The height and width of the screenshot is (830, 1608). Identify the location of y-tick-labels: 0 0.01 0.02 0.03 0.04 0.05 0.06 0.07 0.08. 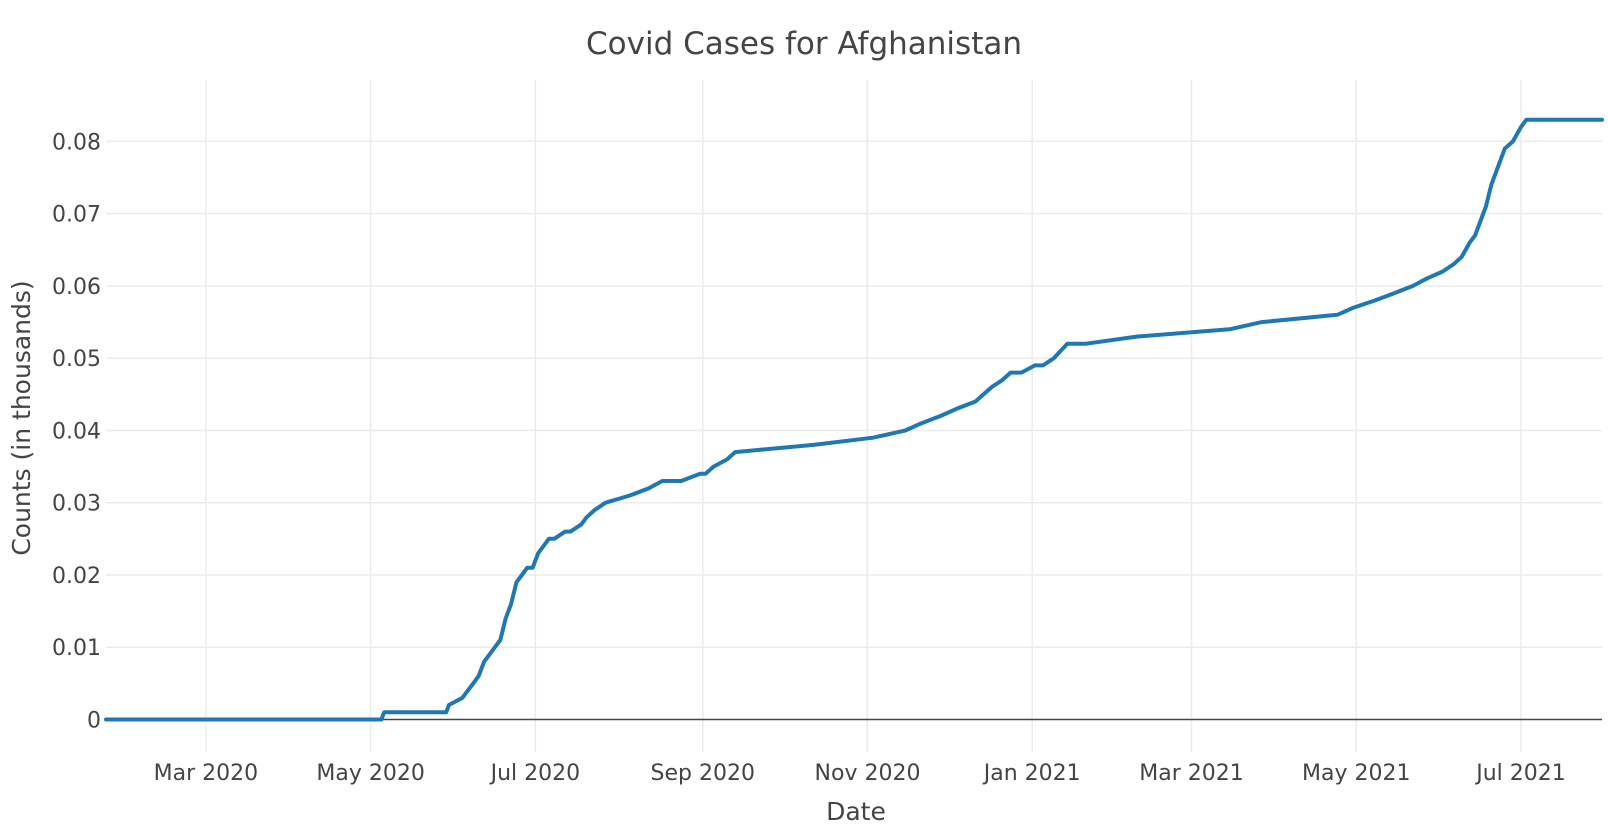
(76, 431).